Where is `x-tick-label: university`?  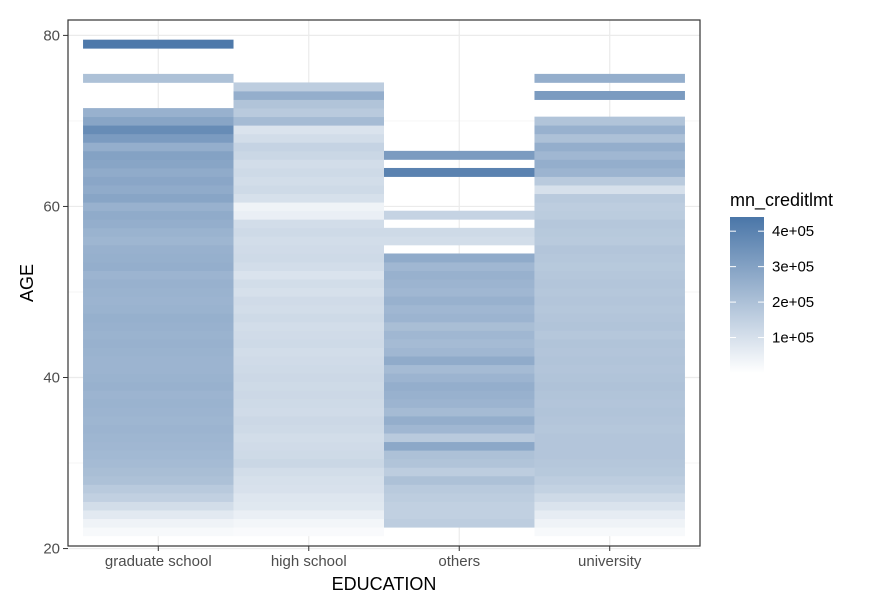 x-tick-label: university is located at coordinates (610, 561).